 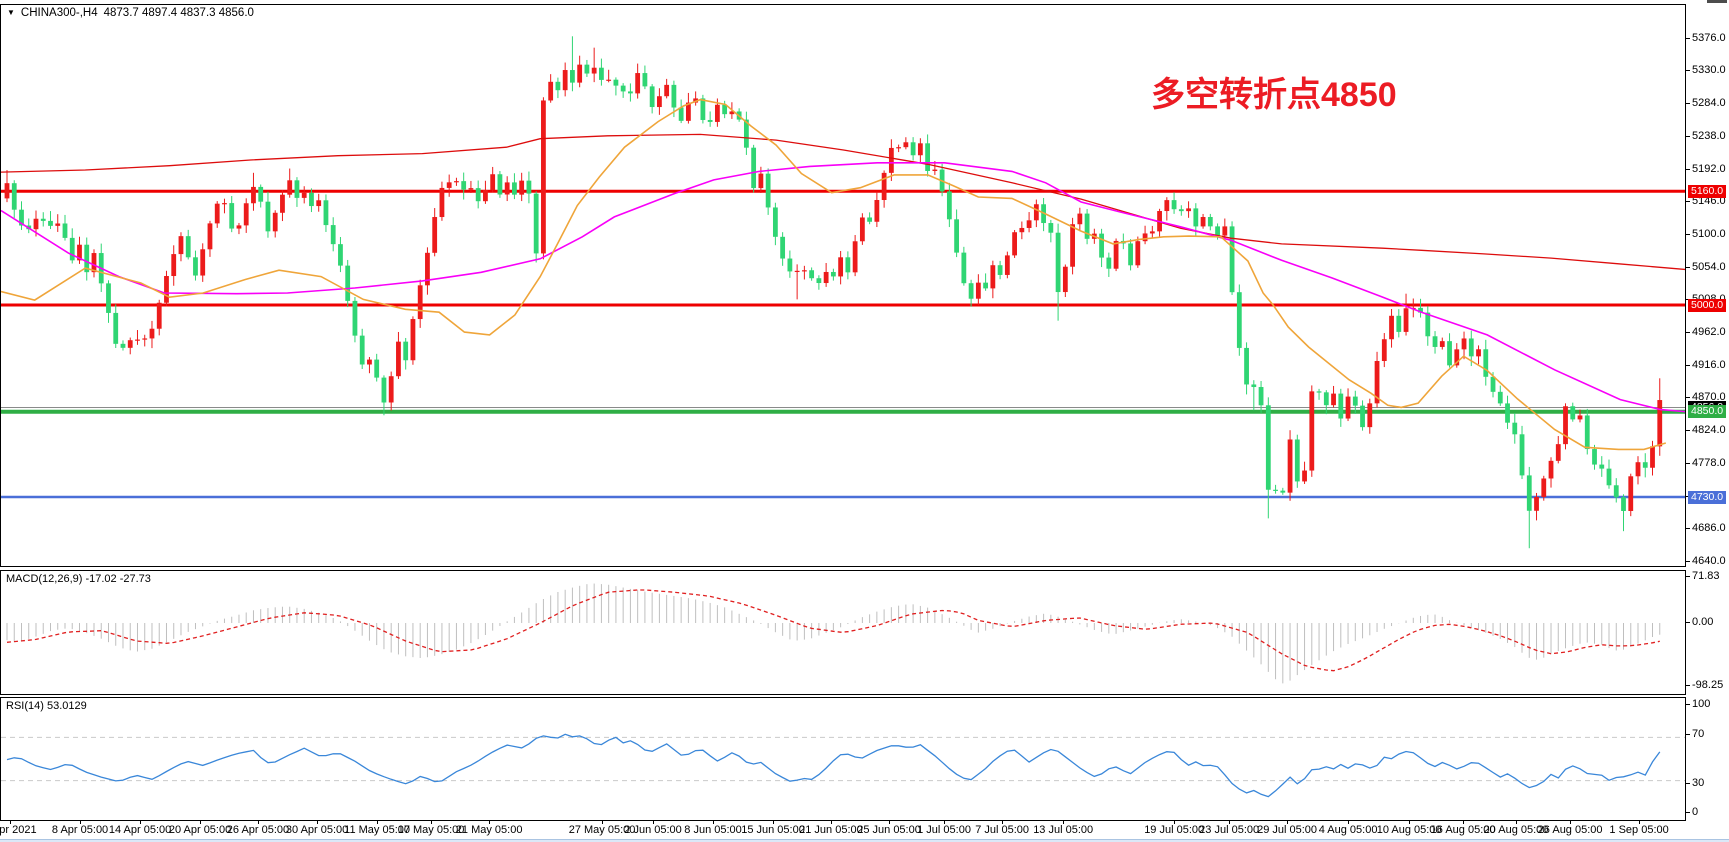 I want to click on rsi-chart-canvas, so click(x=843, y=759).